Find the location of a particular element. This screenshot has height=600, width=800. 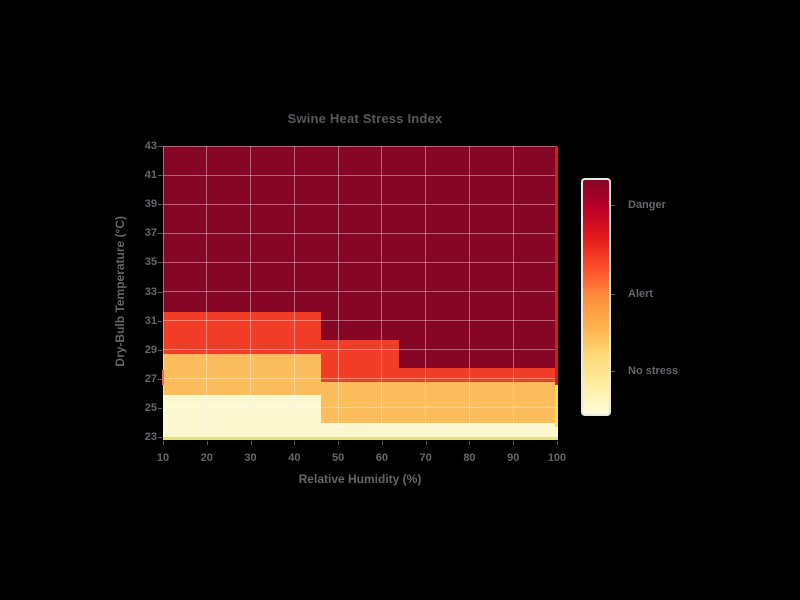

y-tick-label: 33 is located at coordinates (150, 291).